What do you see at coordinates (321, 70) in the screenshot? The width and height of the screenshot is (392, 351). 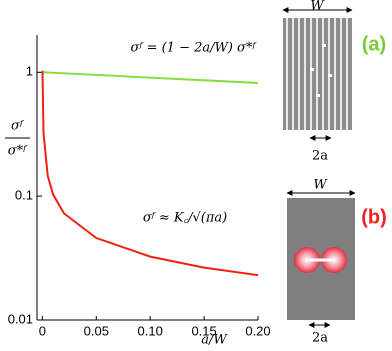 I see `breaks` at bounding box center [321, 70].